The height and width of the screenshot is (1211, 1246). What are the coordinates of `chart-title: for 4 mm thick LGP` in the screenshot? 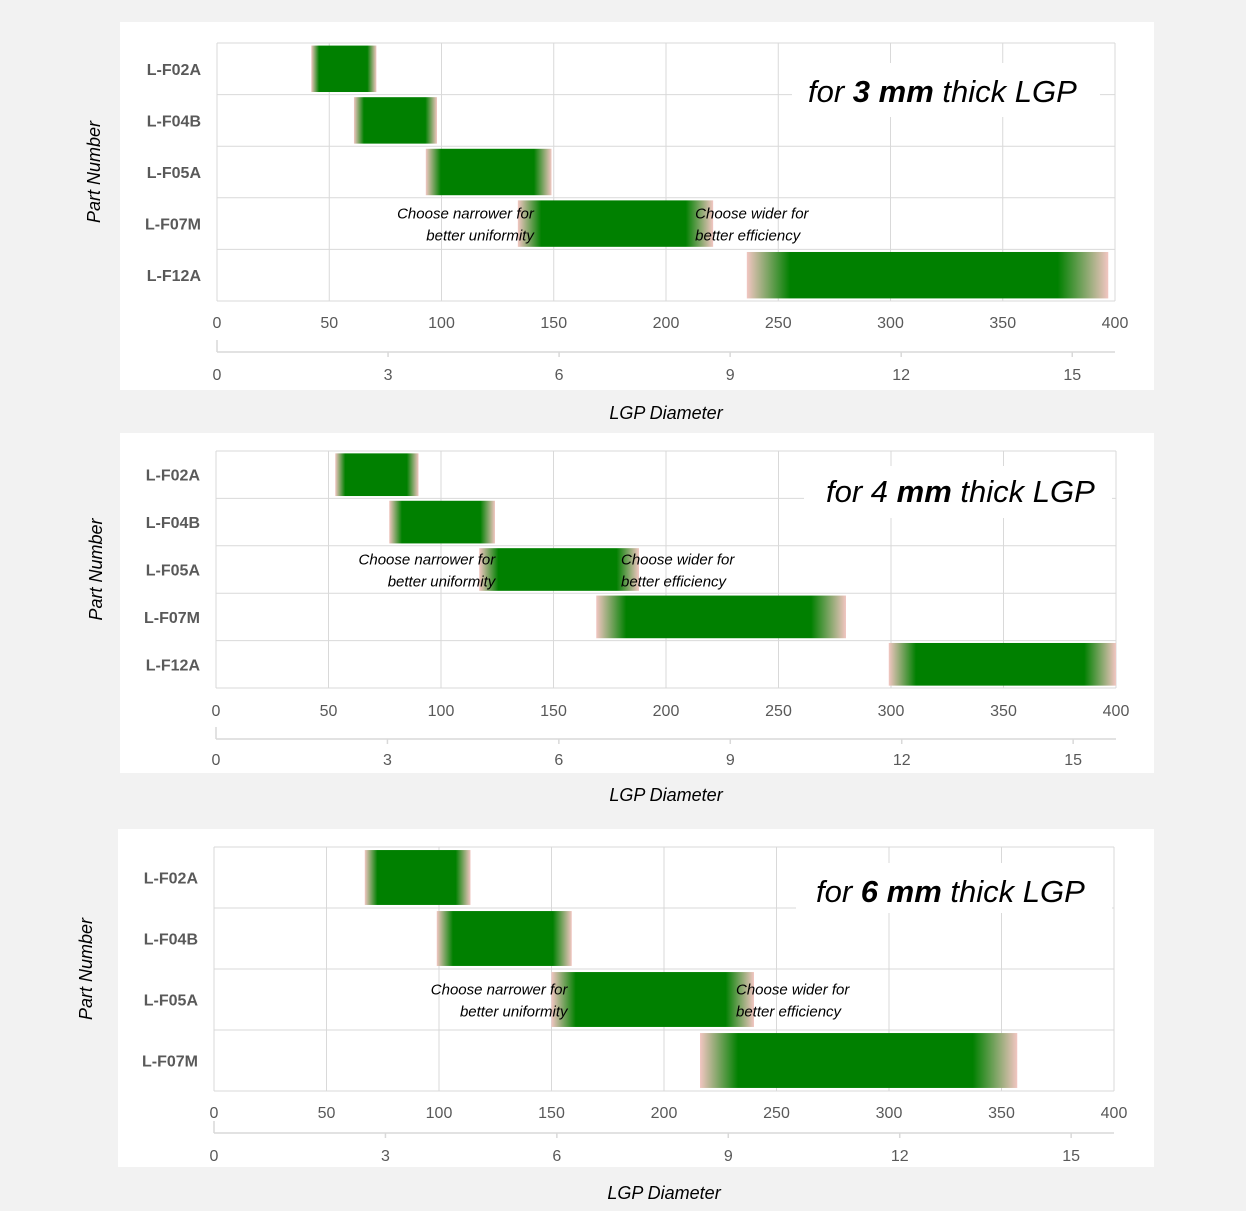 It's located at (960, 491).